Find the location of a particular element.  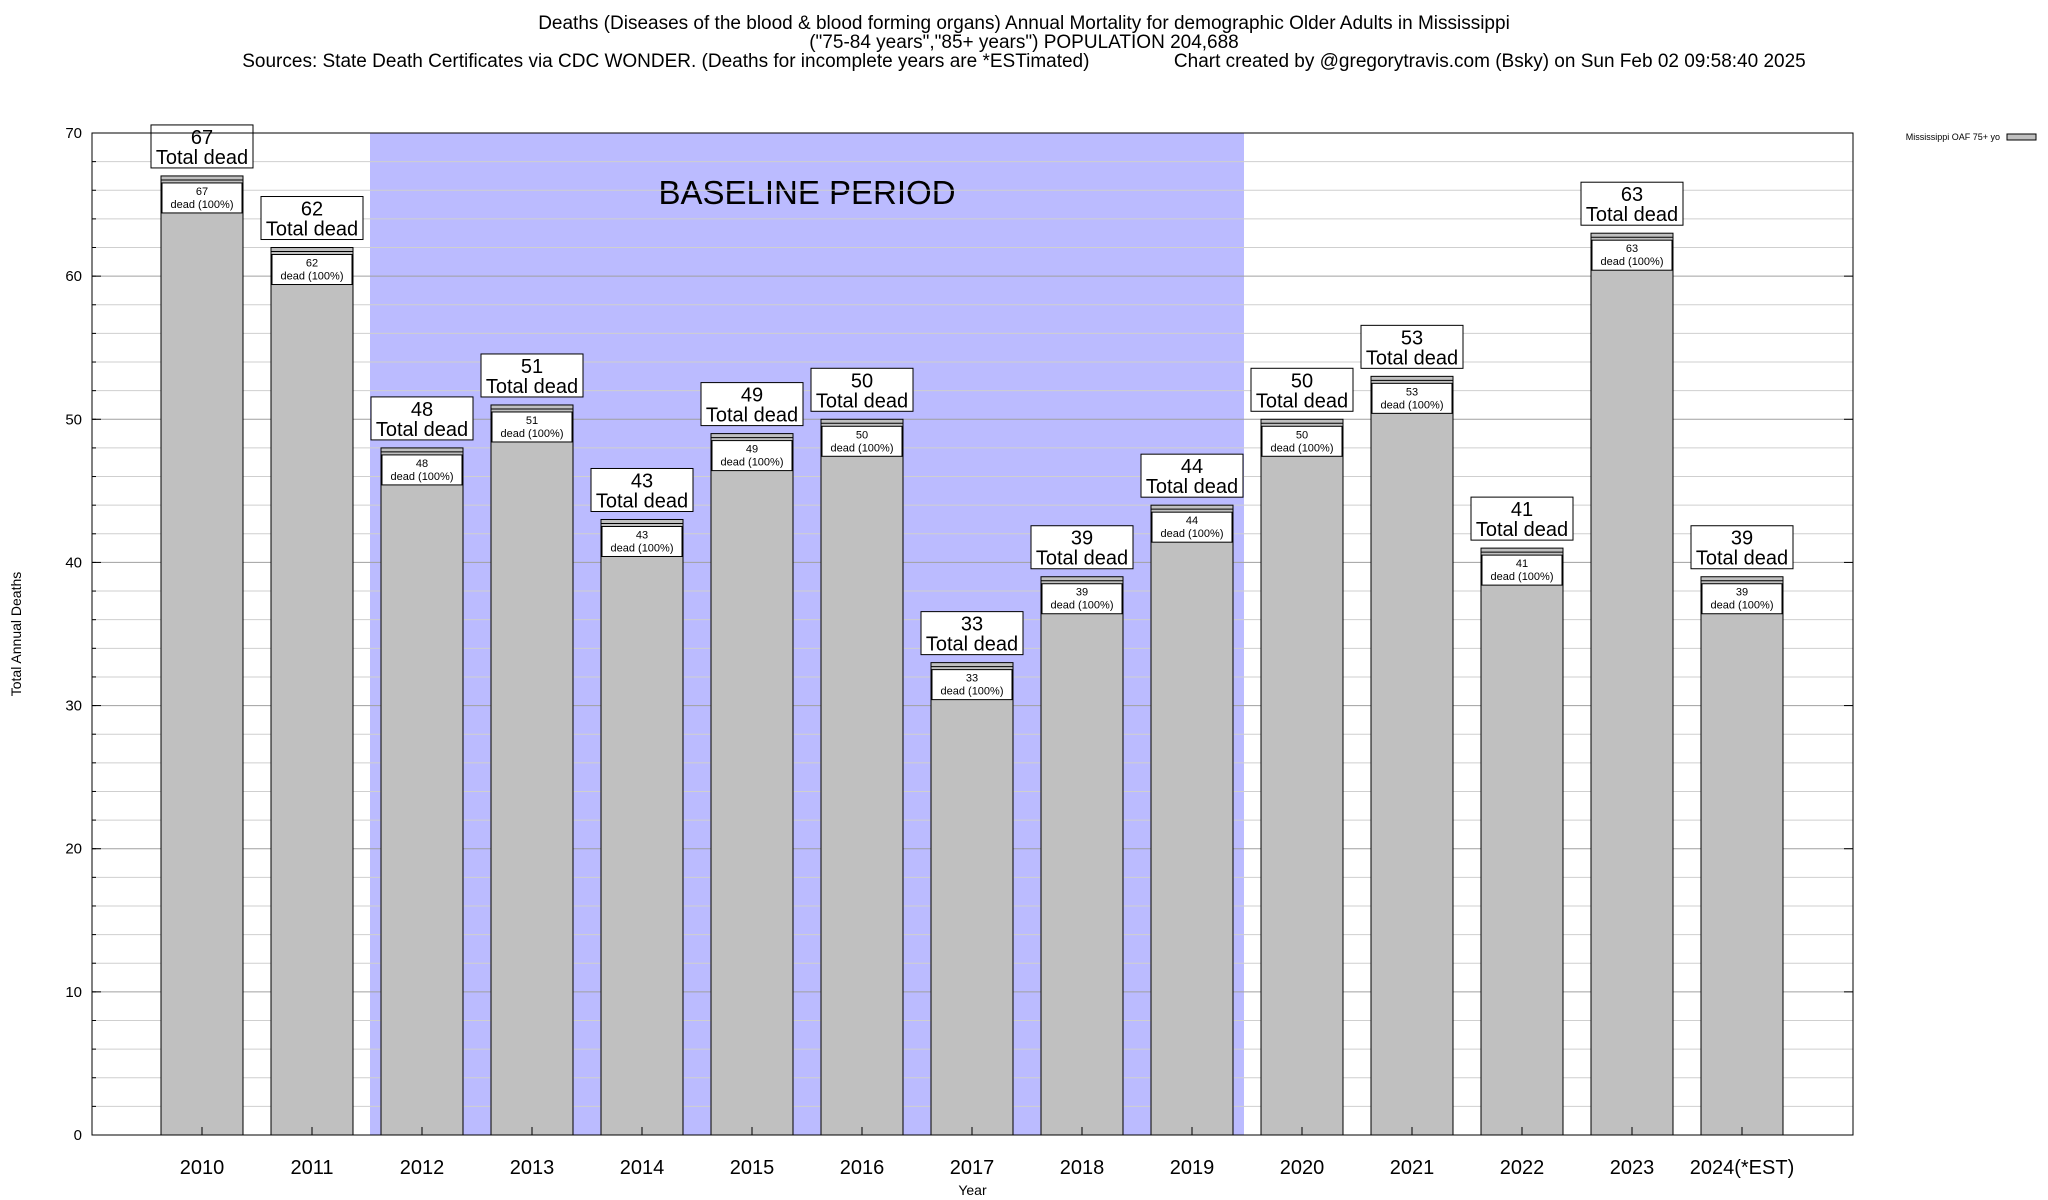

y-axis-label: Total Annual Deaths is located at coordinates (16, 634).